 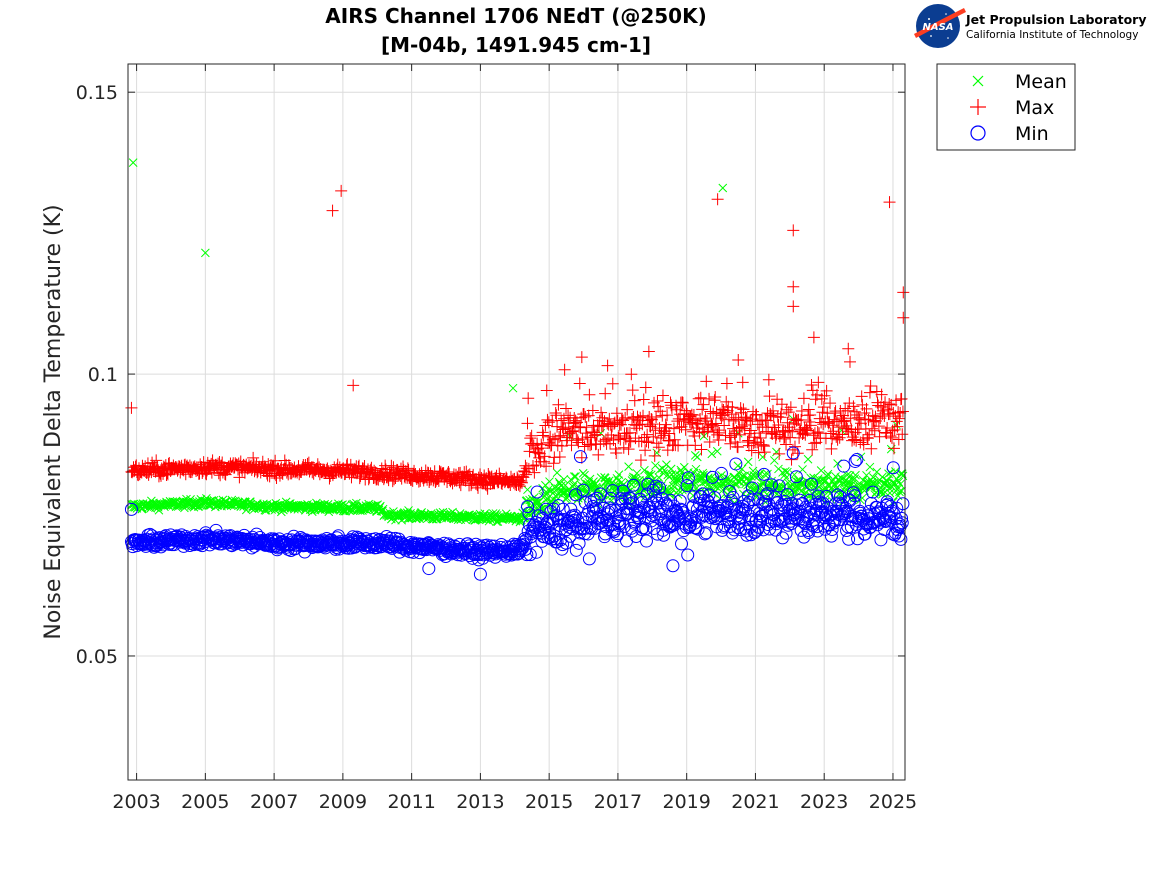 I want to click on legend-item-max: Max, so click(x=1012, y=108).